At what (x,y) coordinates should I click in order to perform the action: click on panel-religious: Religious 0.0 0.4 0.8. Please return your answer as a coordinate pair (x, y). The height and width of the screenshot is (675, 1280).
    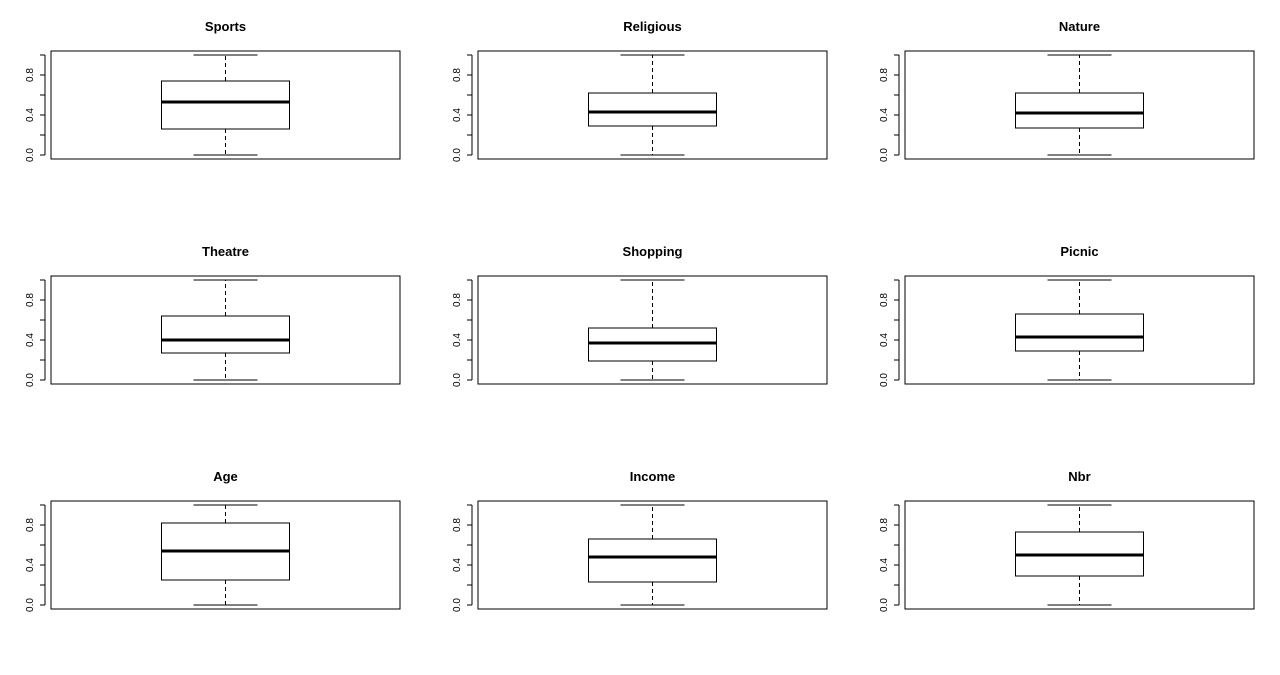
    Looking at the image, I should click on (640, 90).